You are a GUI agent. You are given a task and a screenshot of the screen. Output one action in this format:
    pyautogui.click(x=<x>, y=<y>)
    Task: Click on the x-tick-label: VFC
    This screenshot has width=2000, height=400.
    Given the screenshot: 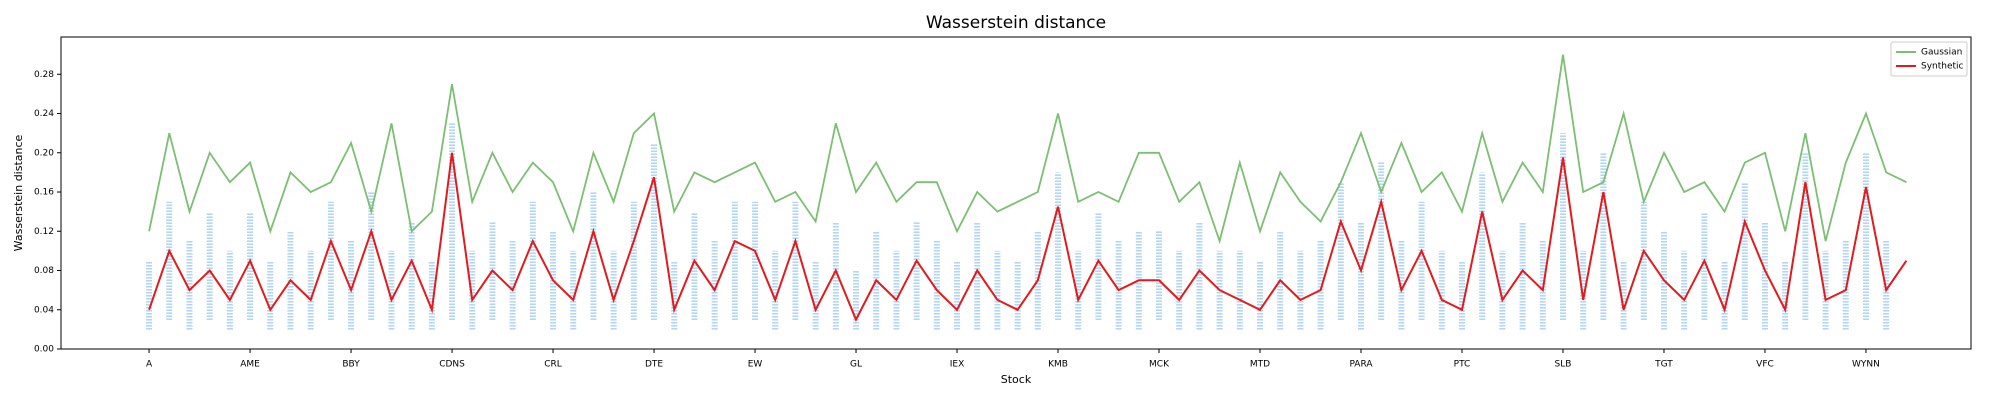 What is the action you would take?
    pyautogui.click(x=1765, y=365)
    